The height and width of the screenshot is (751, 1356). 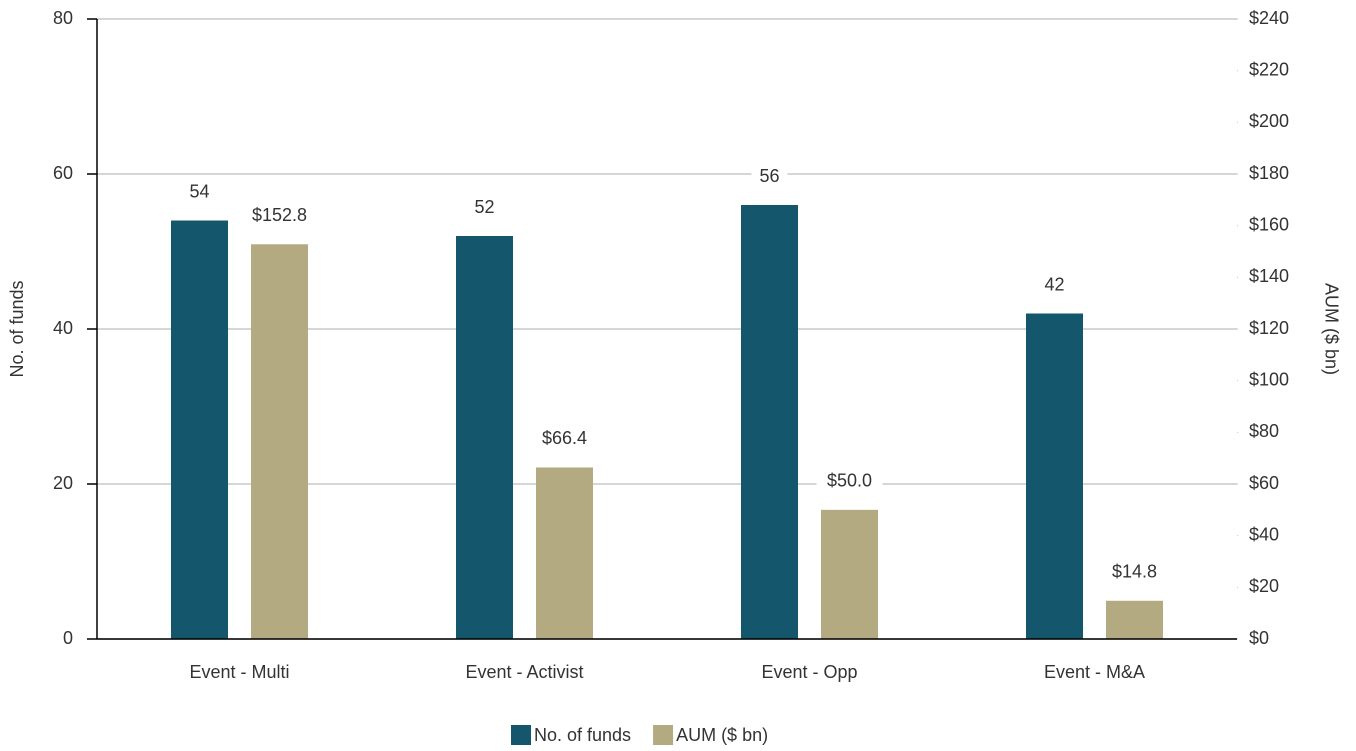 What do you see at coordinates (63, 18) in the screenshot?
I see `y-tick-label: 80` at bounding box center [63, 18].